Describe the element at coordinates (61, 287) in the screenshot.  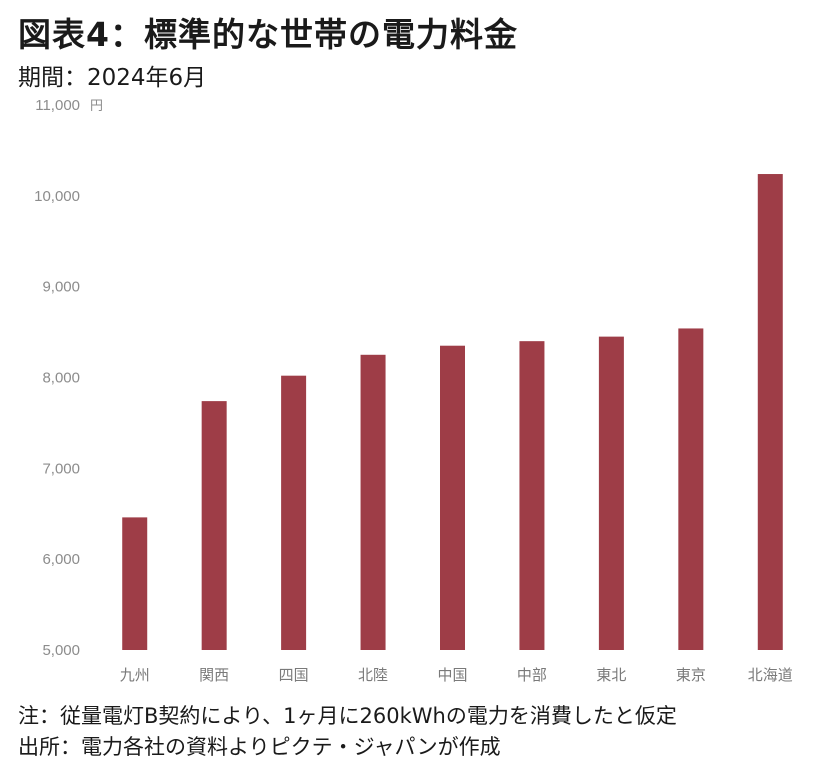
I see `y-tick-label: 9,000` at that location.